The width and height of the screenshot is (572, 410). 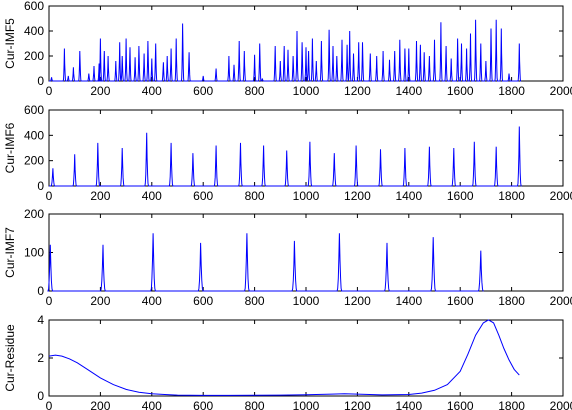 I want to click on y-tick-label: 4, so click(x=40, y=320).